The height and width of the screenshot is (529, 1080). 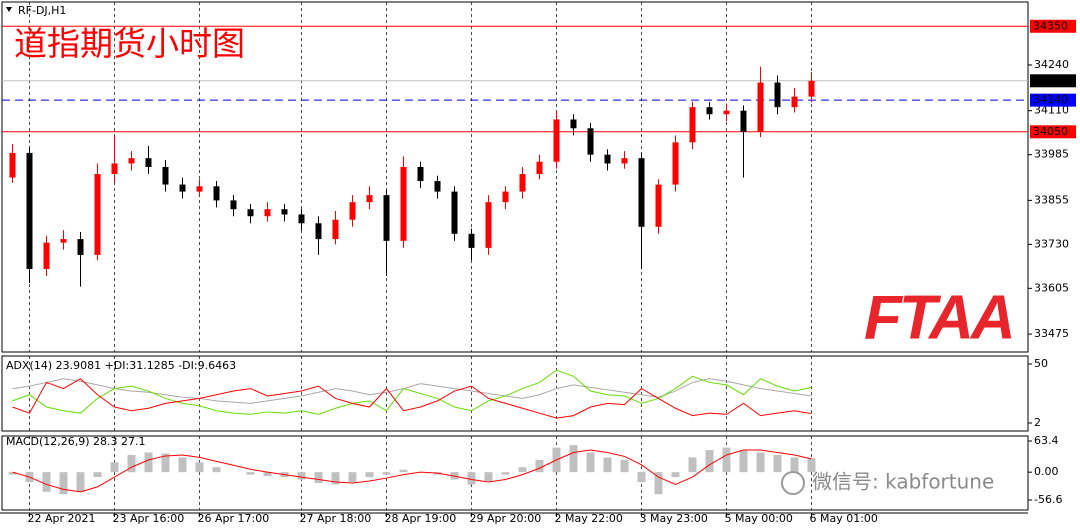 I want to click on y-tick-label: 33605, so click(x=1051, y=287).